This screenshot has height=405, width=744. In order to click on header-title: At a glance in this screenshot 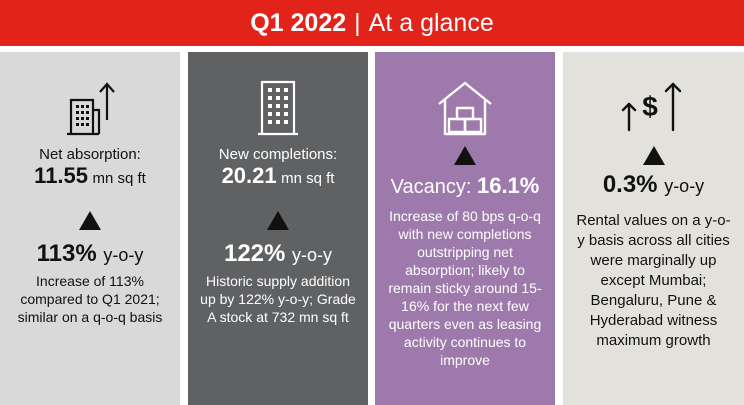, I will do `click(431, 22)`.